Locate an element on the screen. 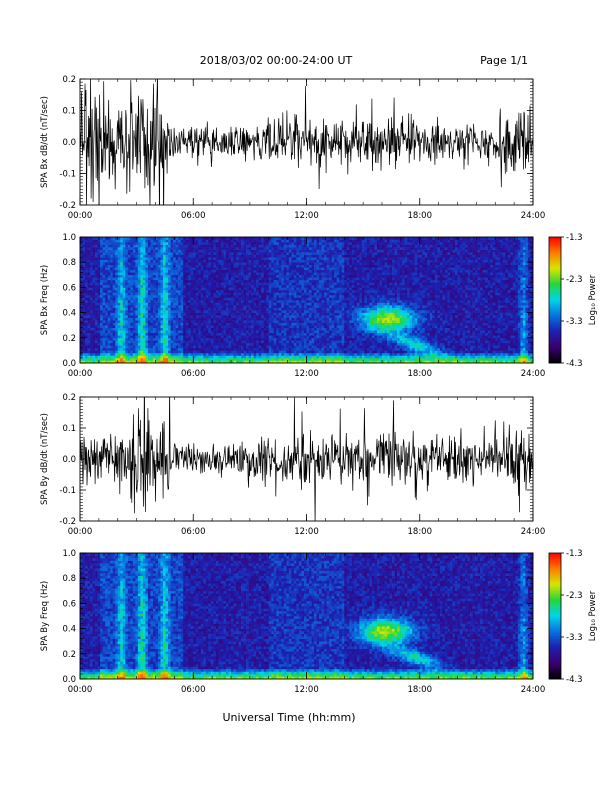  y-axis-label: SPA Bx dB/dt (nT/sec) is located at coordinates (45, 142).